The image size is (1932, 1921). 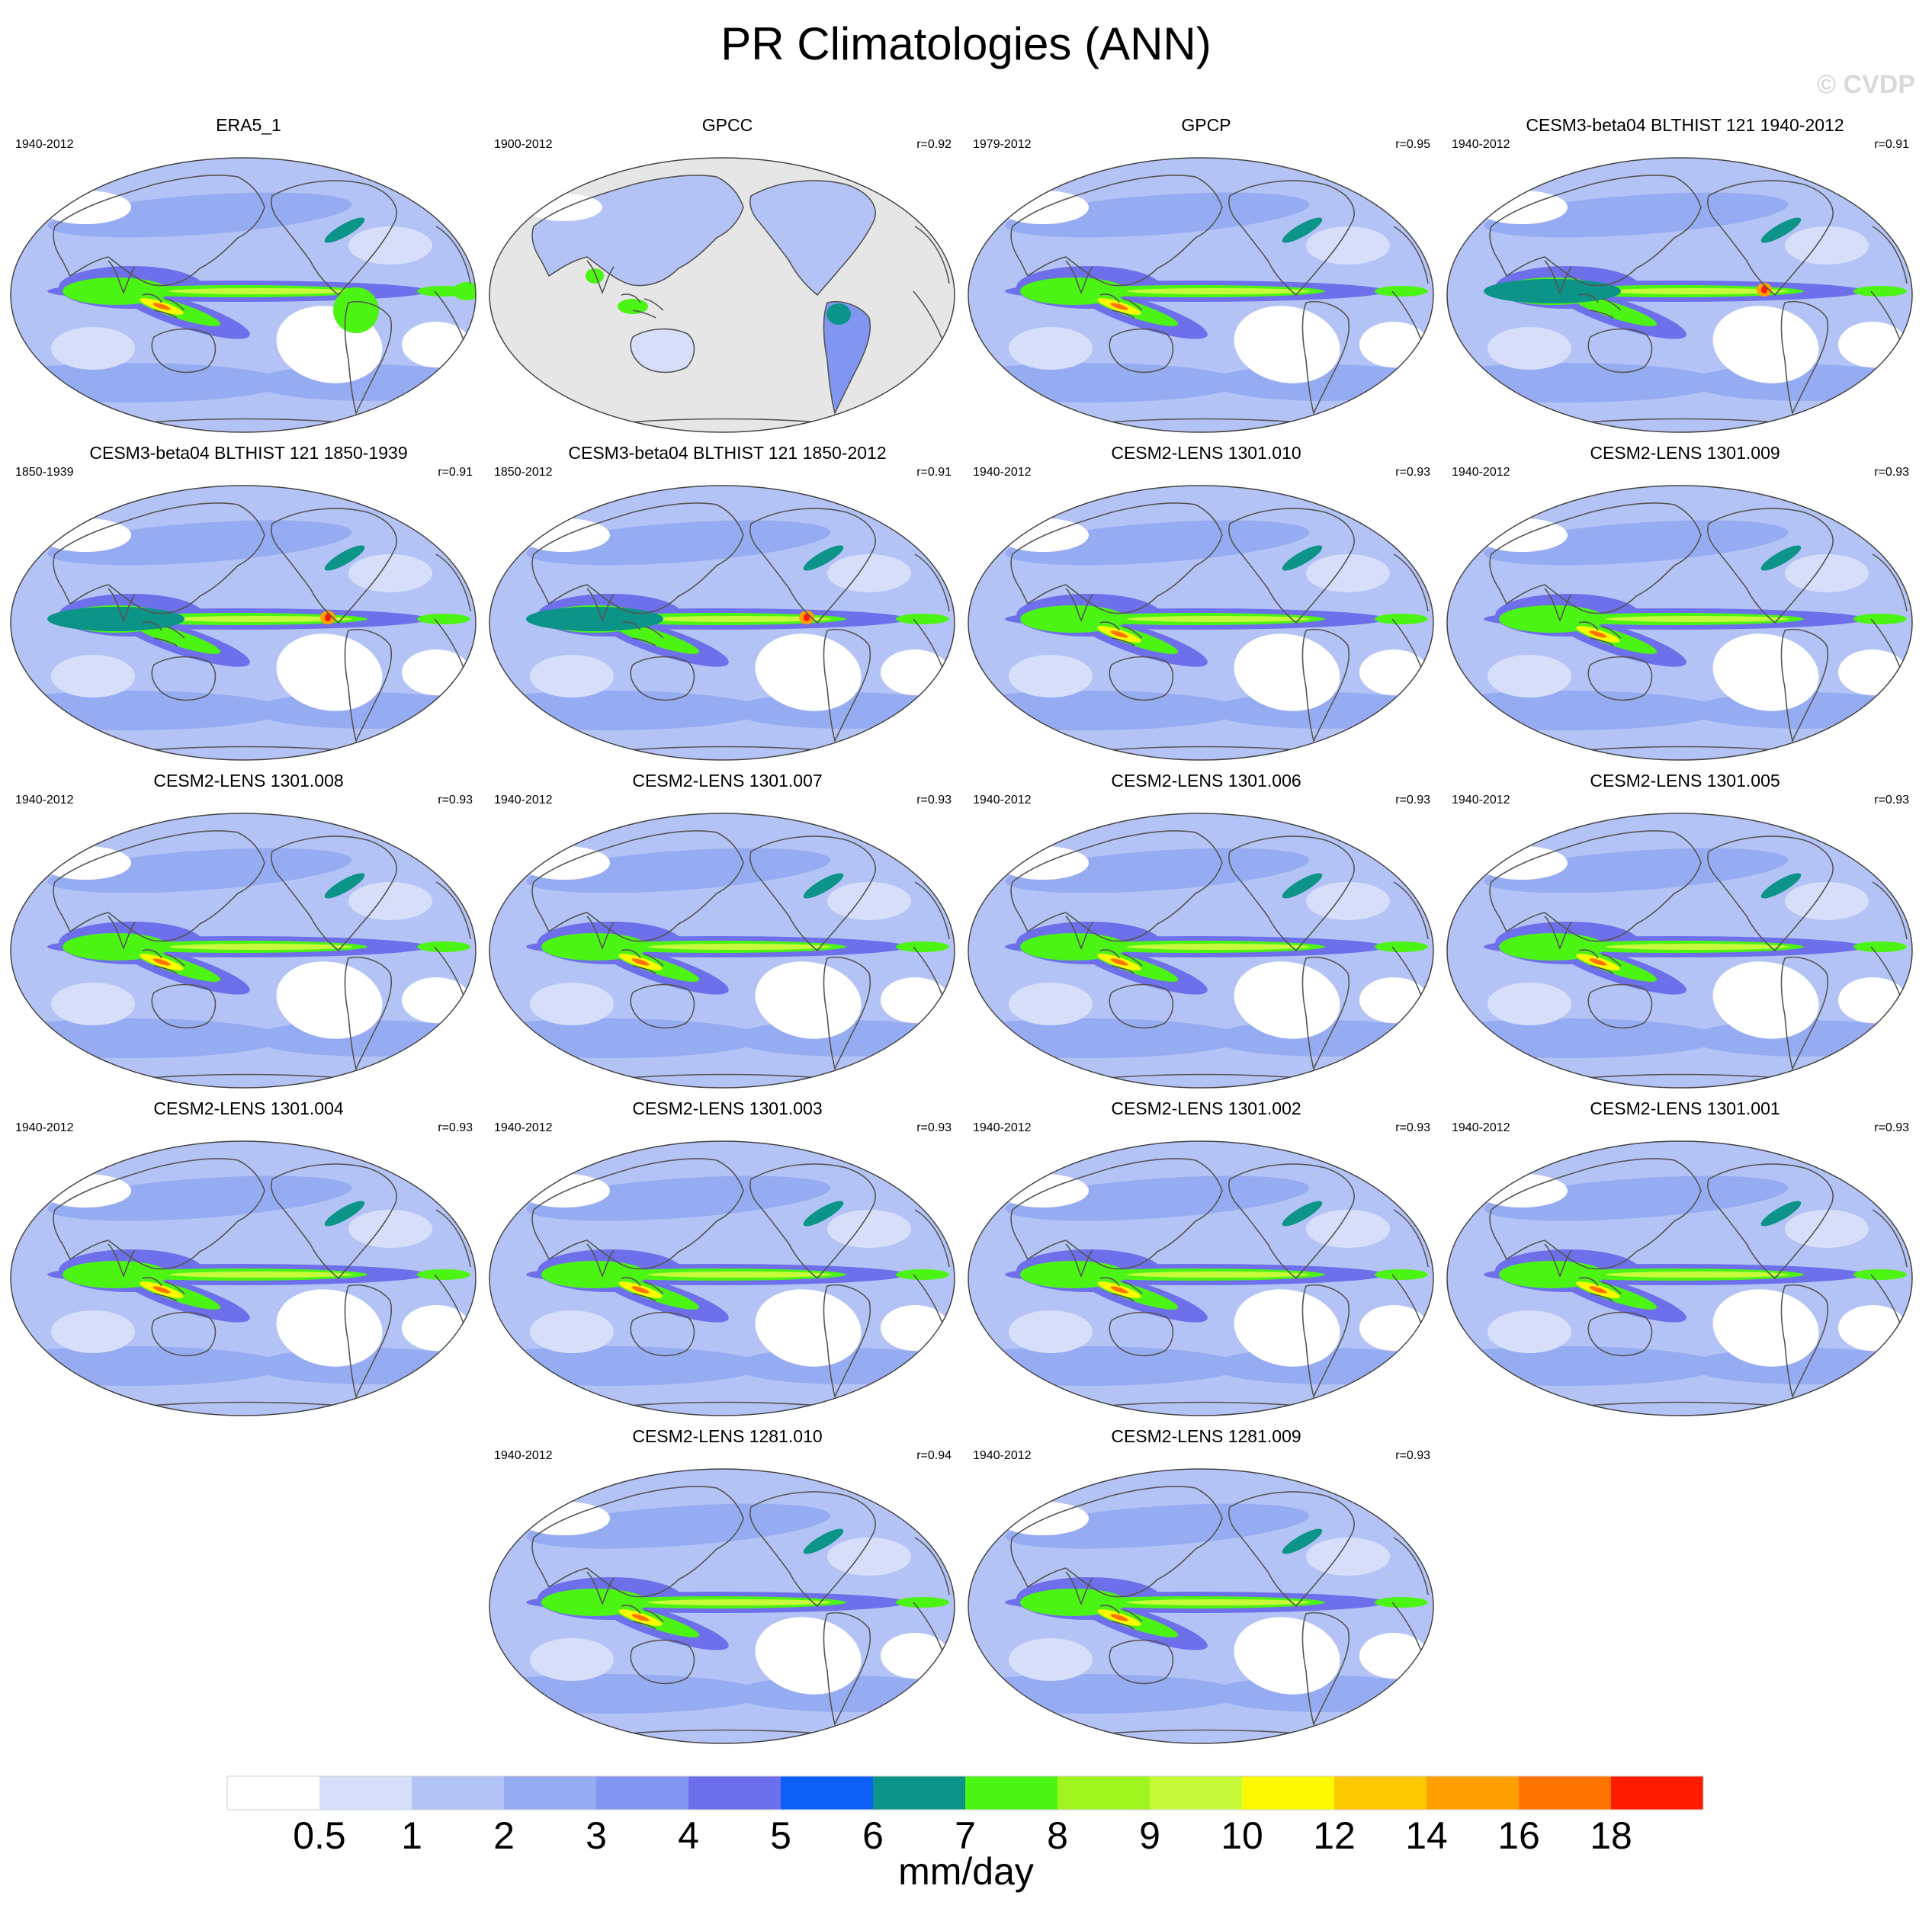 I want to click on panel-period: 1979-2012, so click(x=1003, y=144).